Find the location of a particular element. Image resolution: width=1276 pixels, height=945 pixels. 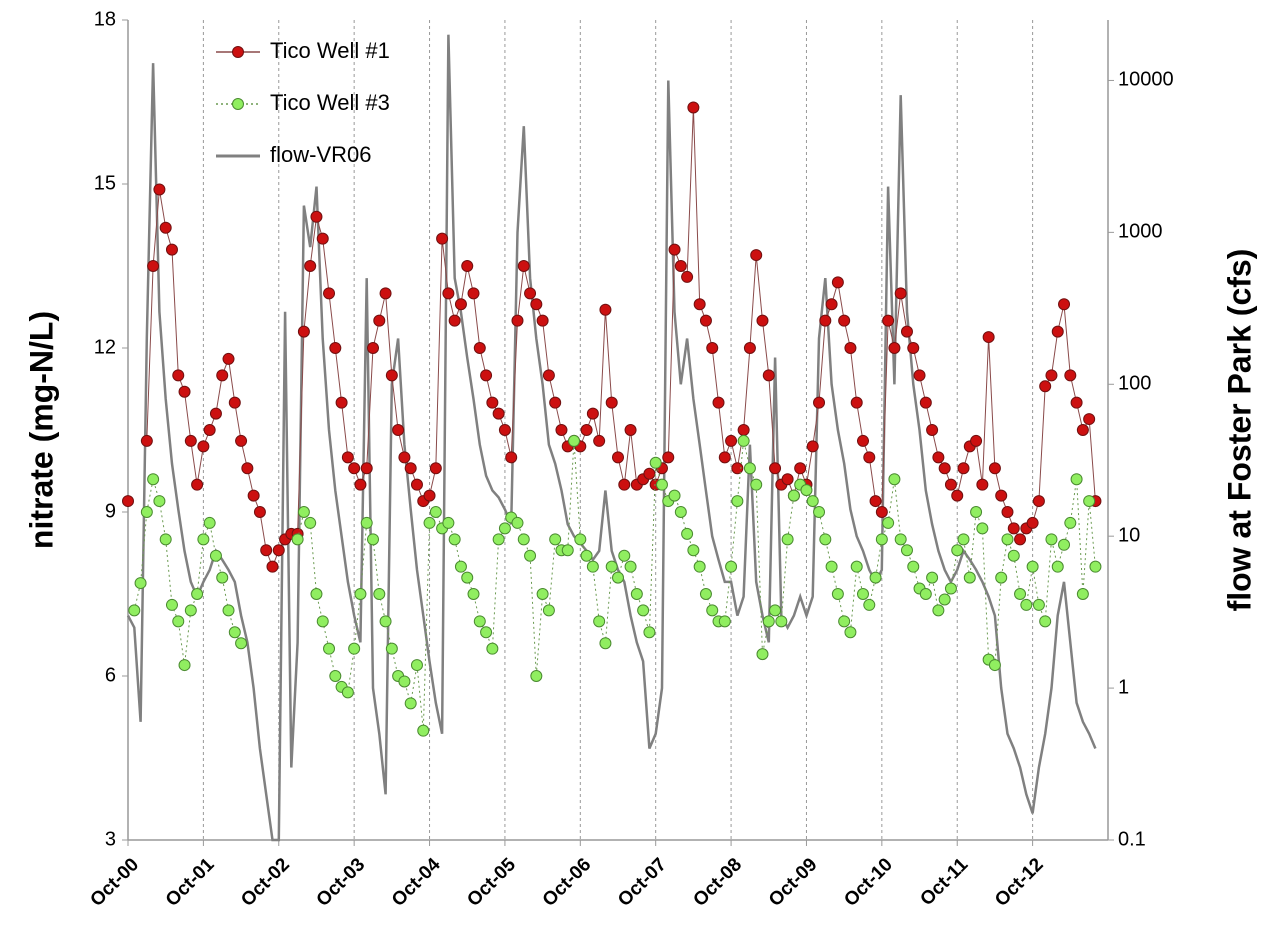

x-tick-label: Oct-09 is located at coordinates (793, 882).